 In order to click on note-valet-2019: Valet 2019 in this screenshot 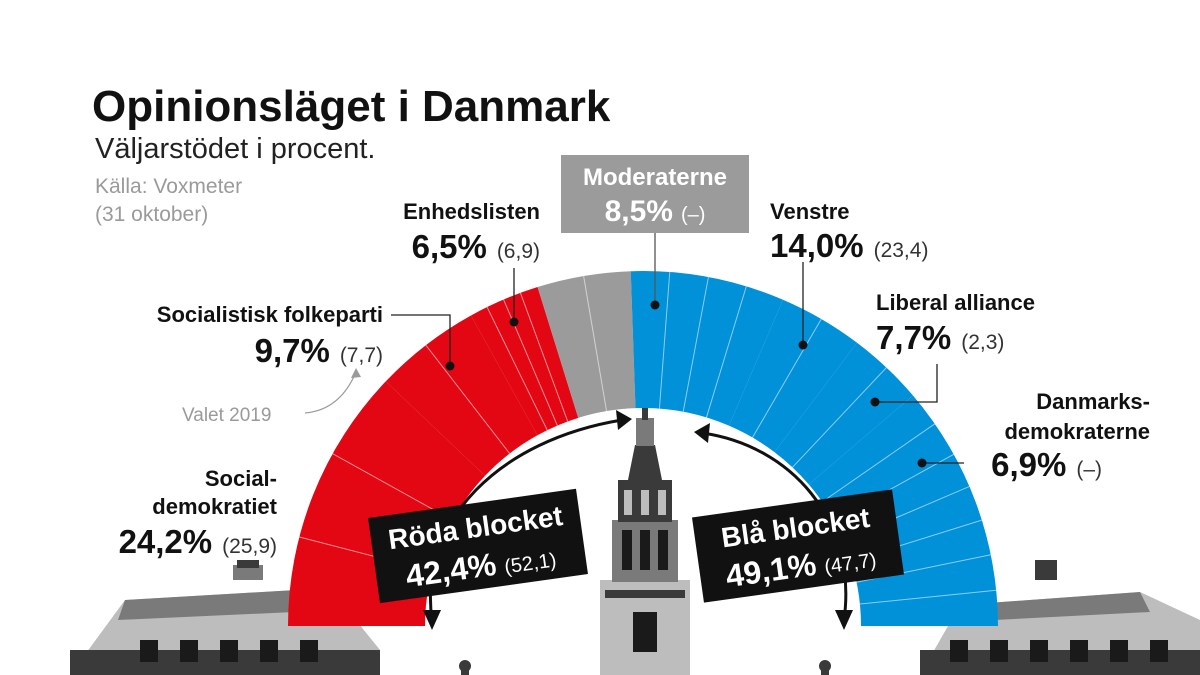, I will do `click(271, 397)`.